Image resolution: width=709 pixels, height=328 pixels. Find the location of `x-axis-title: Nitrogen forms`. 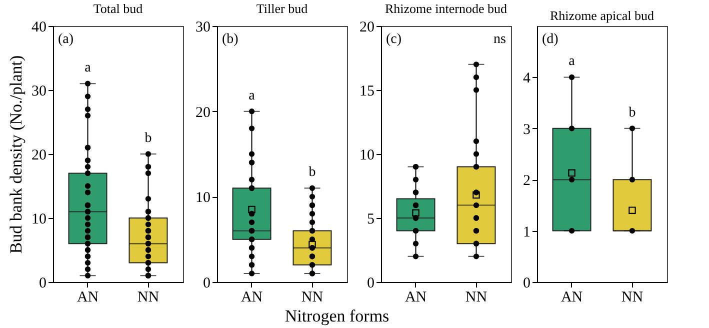

x-axis-title: Nitrogen forms is located at coordinates (337, 316).